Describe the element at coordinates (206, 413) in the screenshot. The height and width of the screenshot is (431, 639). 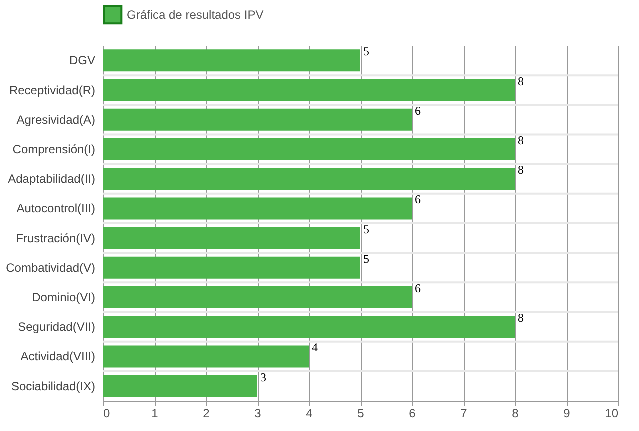
I see `x-tick-label: 2` at that location.